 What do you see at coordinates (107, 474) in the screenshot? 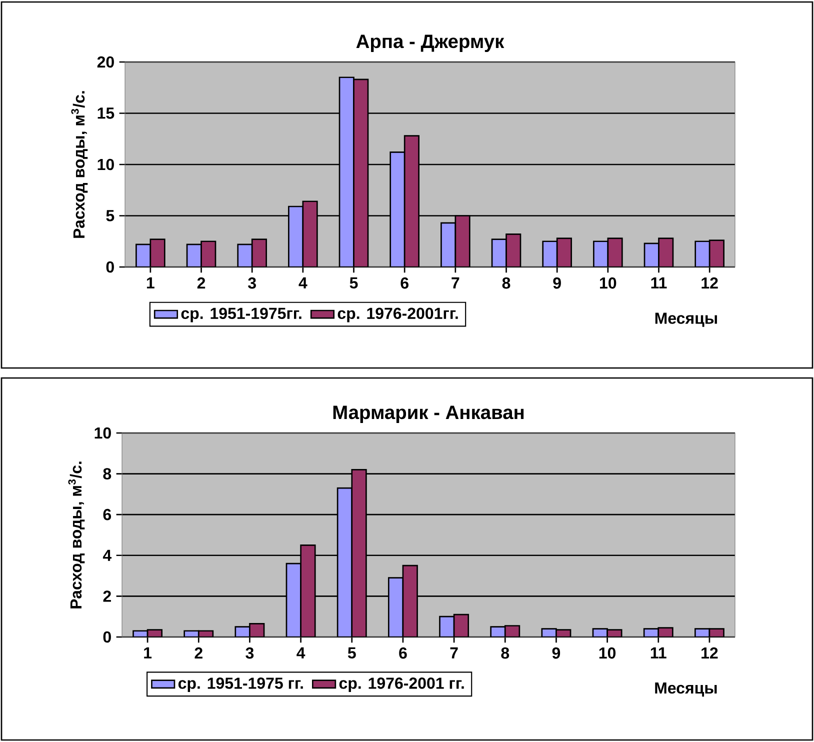
I see `y-tick-label: 8` at bounding box center [107, 474].